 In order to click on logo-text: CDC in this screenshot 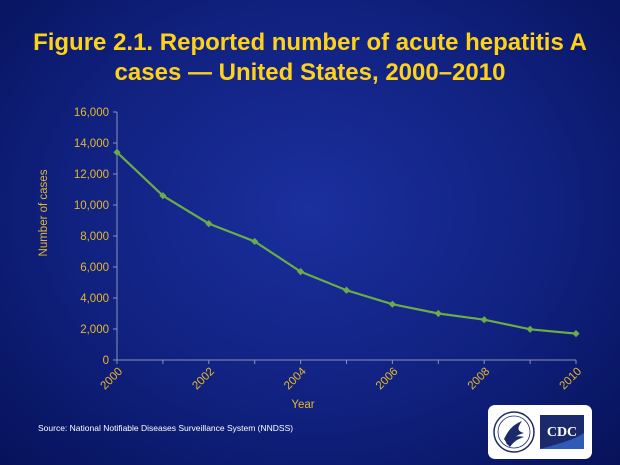, I will do `click(562, 432)`.